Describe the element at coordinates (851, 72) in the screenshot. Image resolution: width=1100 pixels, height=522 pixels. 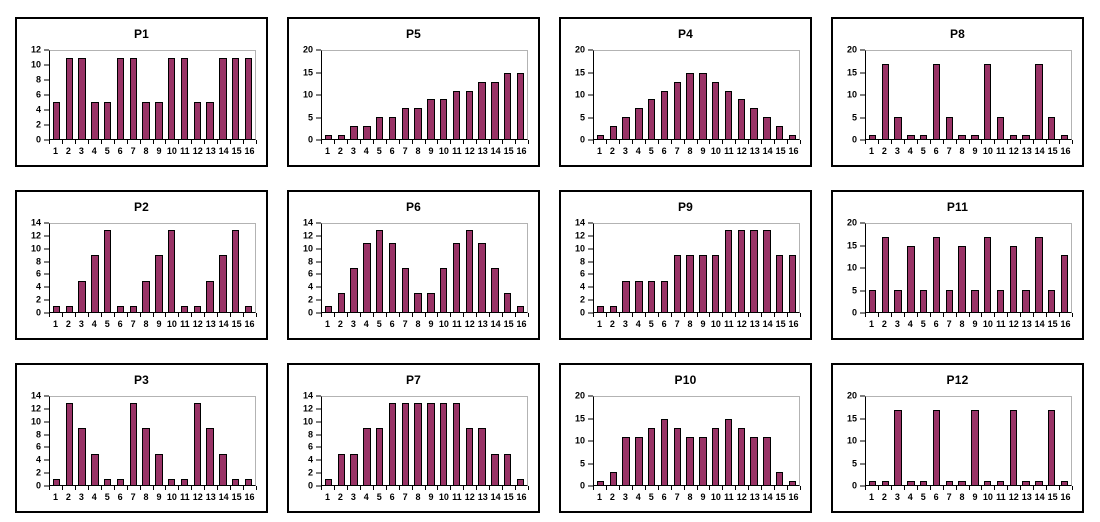
I see `y-axis-label: 15` at that location.